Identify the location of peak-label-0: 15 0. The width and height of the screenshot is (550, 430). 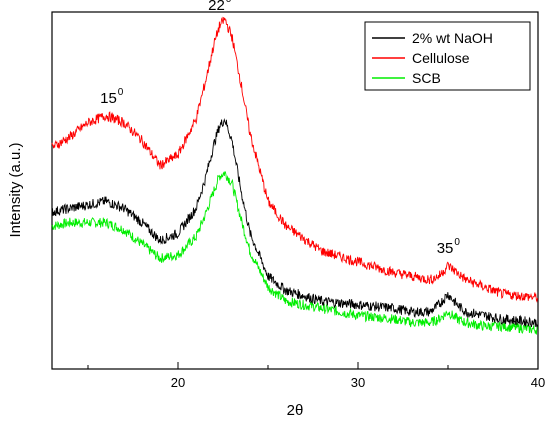
(112, 97).